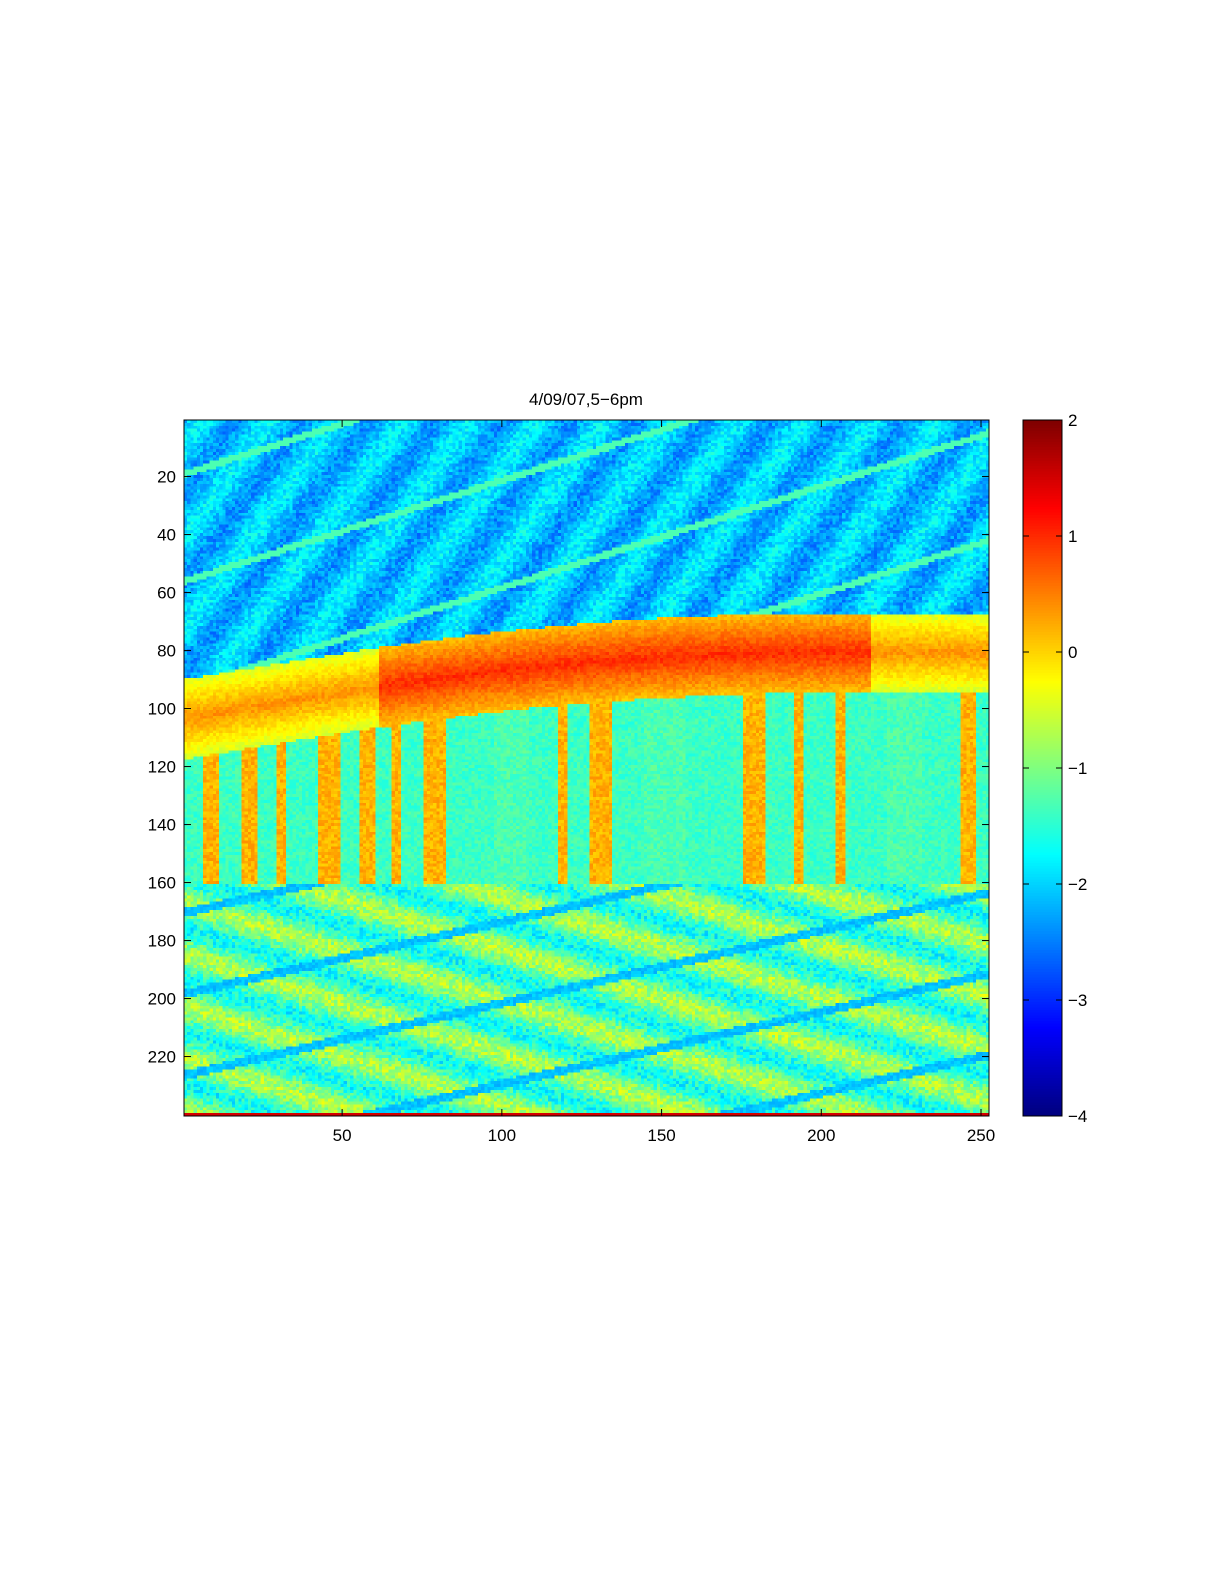 This screenshot has width=1224, height=1584. What do you see at coordinates (162, 883) in the screenshot?
I see `y-tick-label: 160` at bounding box center [162, 883].